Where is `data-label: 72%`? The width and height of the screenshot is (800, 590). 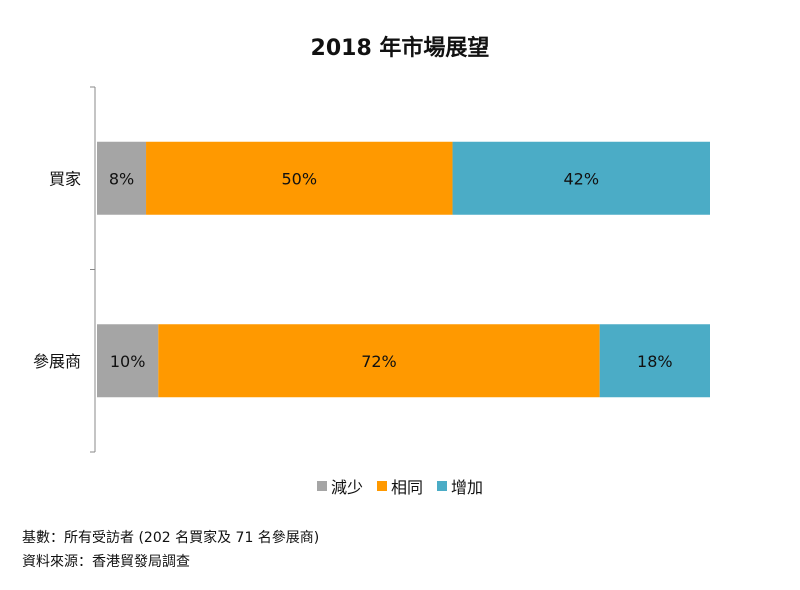 data-label: 72% is located at coordinates (379, 361).